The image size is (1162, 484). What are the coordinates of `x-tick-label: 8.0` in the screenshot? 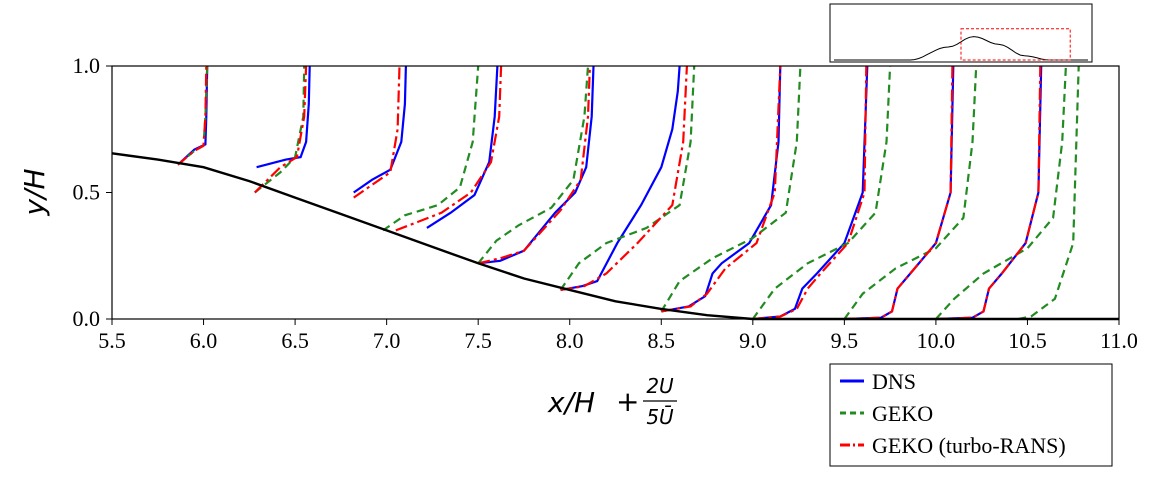 It's located at (570, 340).